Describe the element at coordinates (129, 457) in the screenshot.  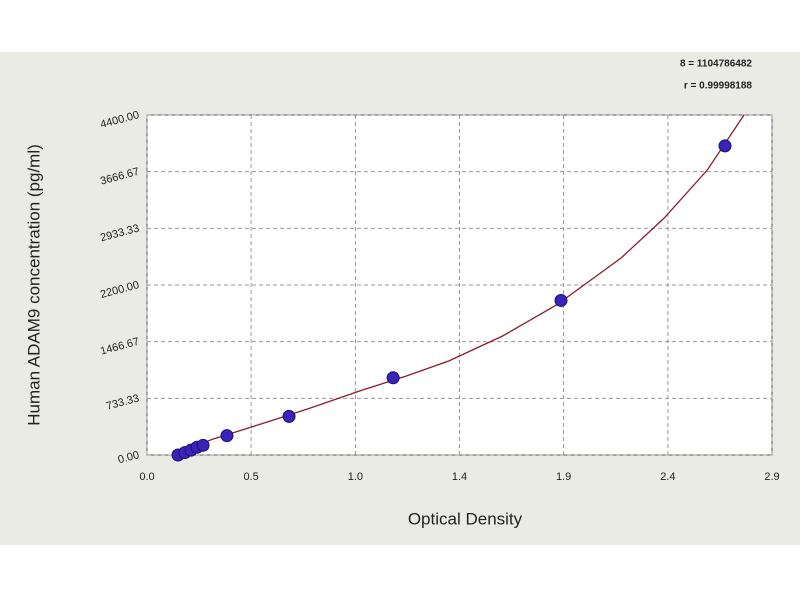
I see `y-tick-label: 0.00` at that location.